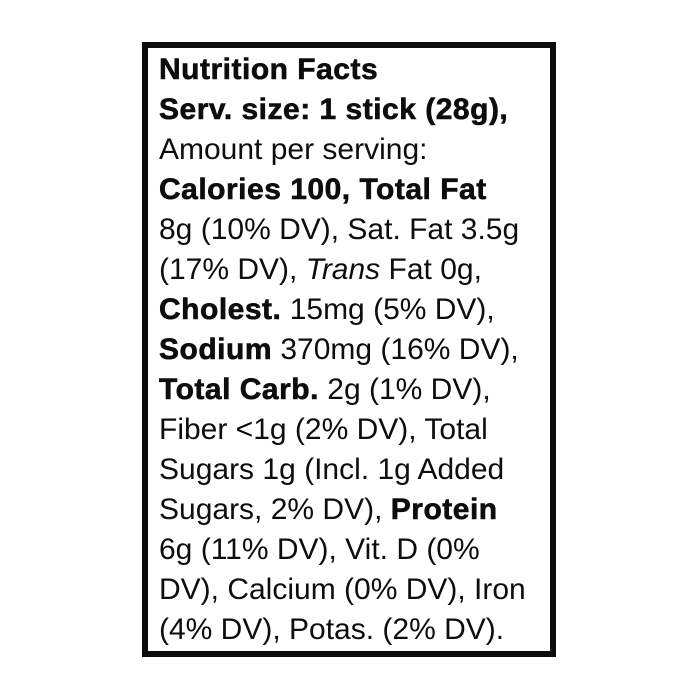 This screenshot has width=700, height=700. I want to click on label-line-sugars: Sugars 1g (Incl. 1g Added, so click(353, 470).